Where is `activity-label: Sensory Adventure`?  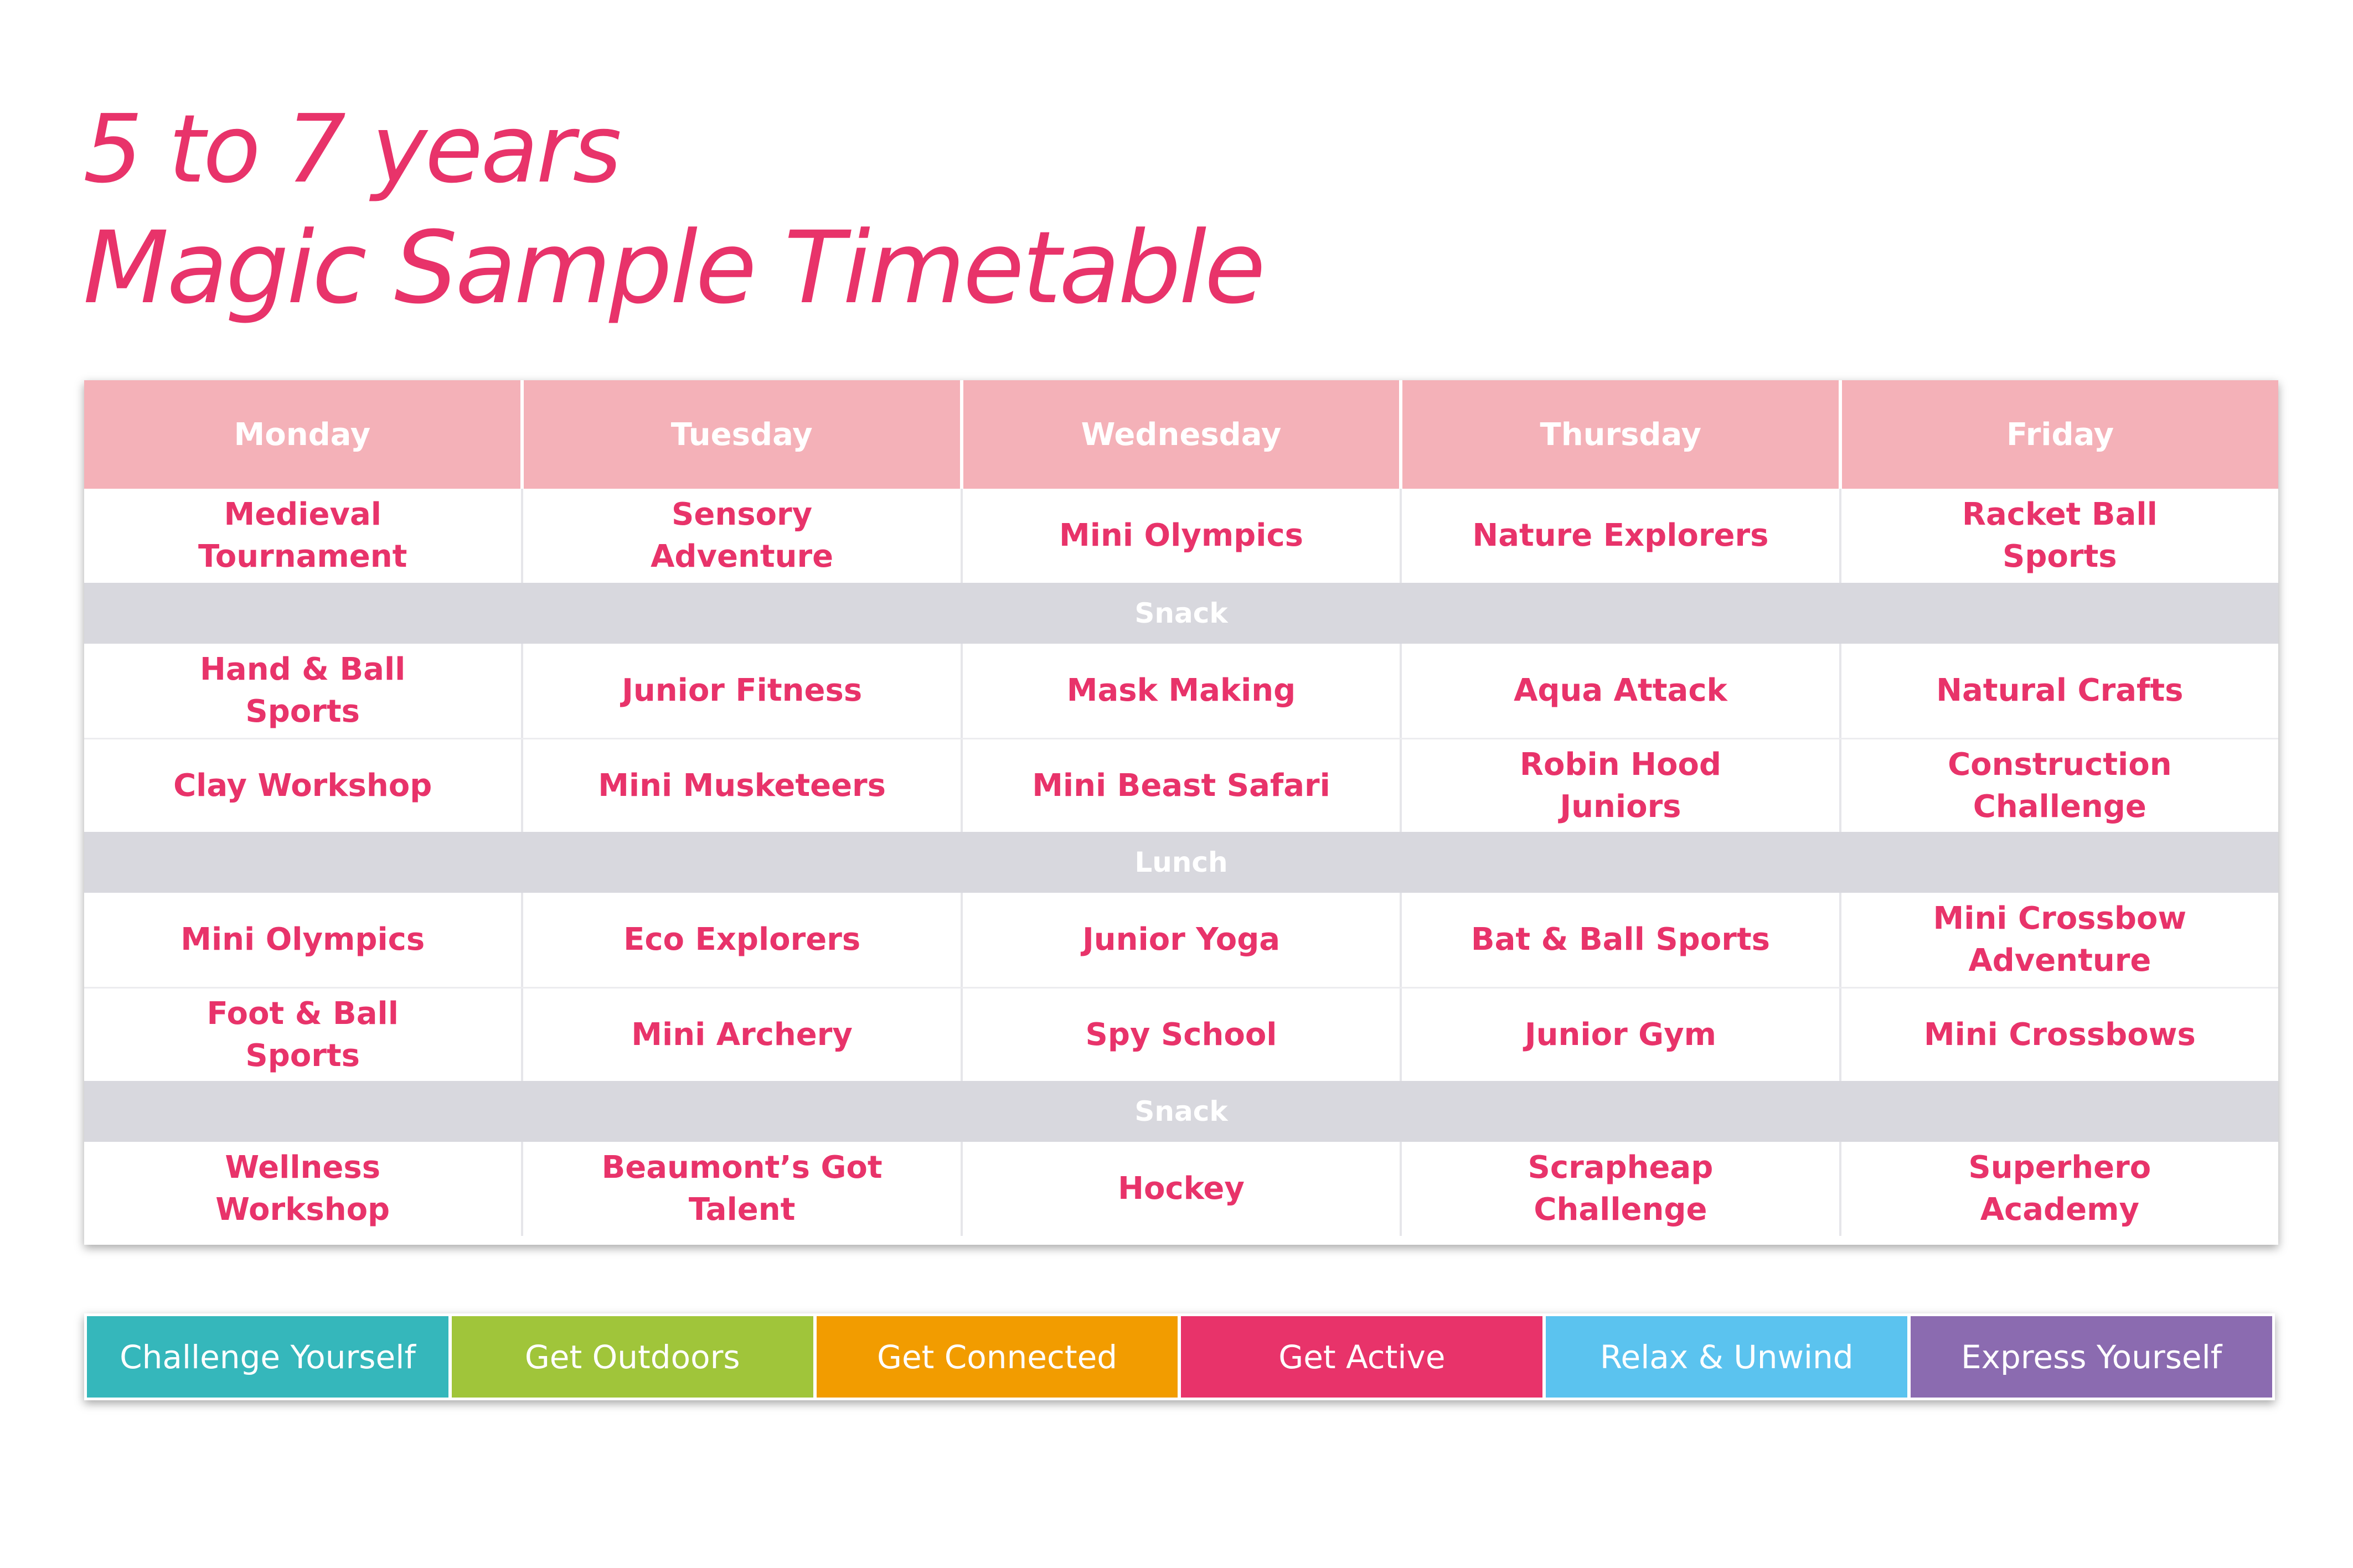
activity-label: Sensory Adventure is located at coordinates (742, 535).